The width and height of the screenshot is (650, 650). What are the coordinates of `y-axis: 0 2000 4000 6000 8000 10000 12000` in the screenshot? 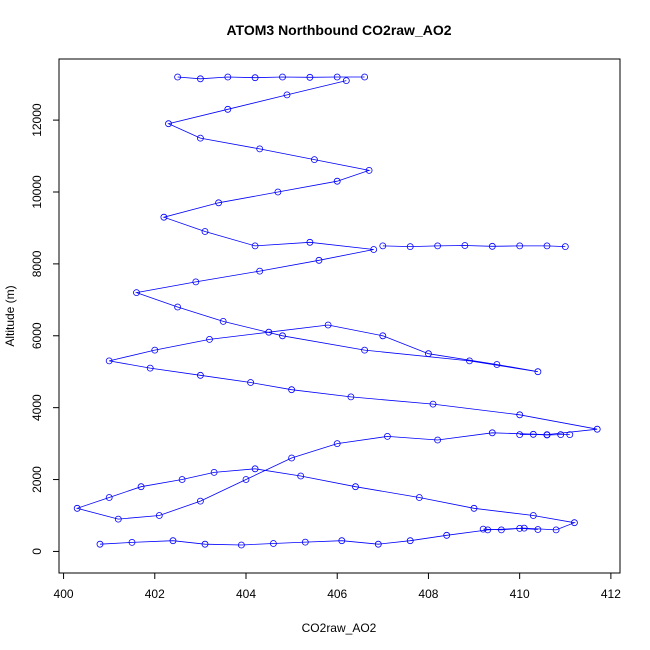 It's located at (45, 329).